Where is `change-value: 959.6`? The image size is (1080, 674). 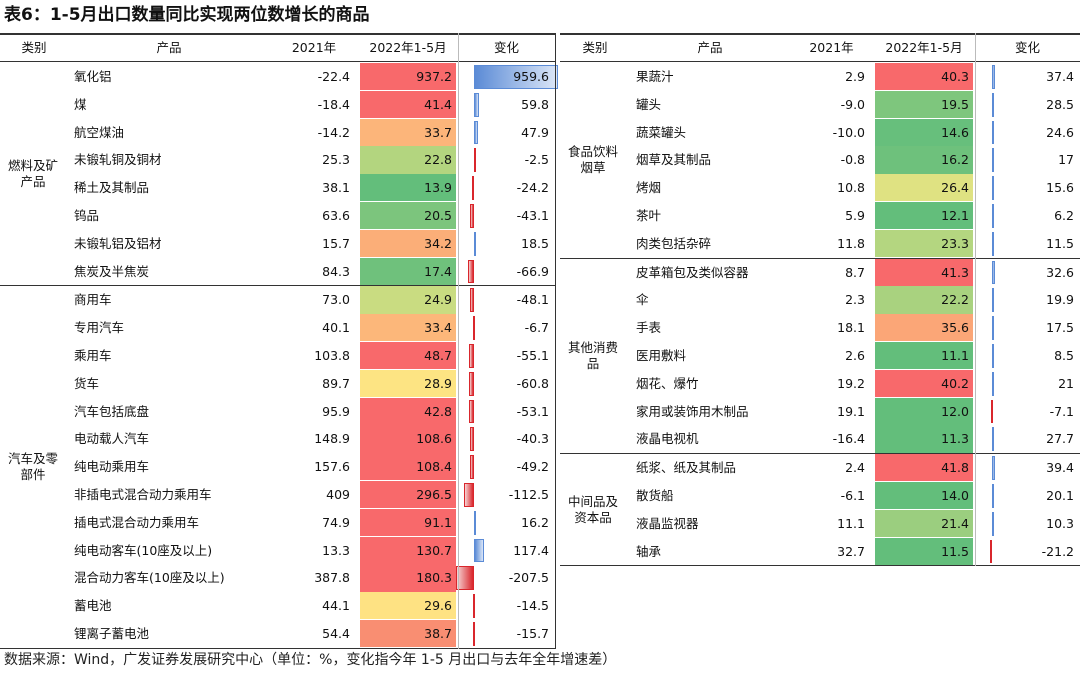
change-value: 959.6 is located at coordinates (531, 76).